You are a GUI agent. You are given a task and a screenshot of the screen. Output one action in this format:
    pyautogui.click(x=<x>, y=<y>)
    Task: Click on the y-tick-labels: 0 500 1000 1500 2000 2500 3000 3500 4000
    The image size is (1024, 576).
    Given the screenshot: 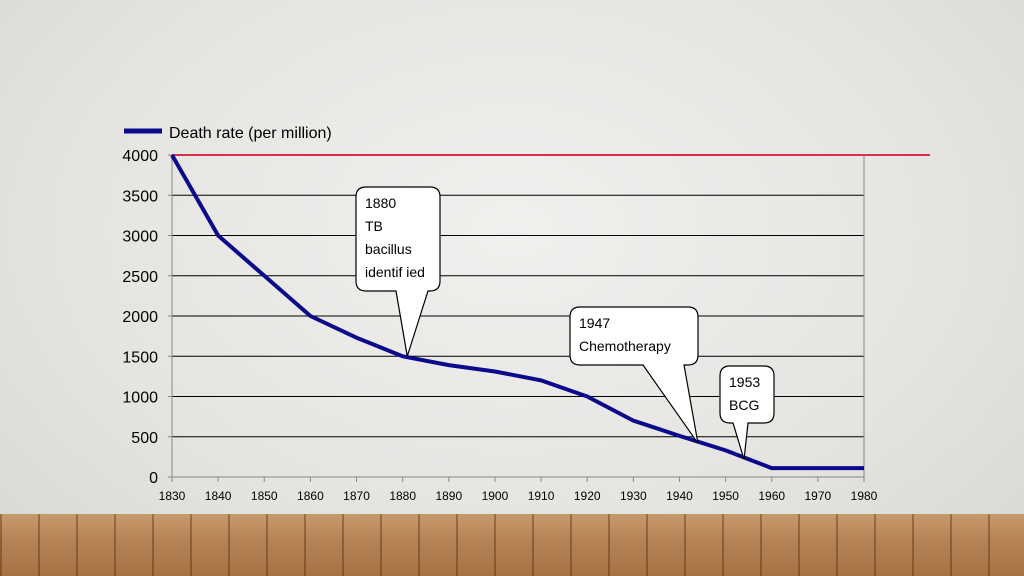 What is the action you would take?
    pyautogui.click(x=140, y=317)
    